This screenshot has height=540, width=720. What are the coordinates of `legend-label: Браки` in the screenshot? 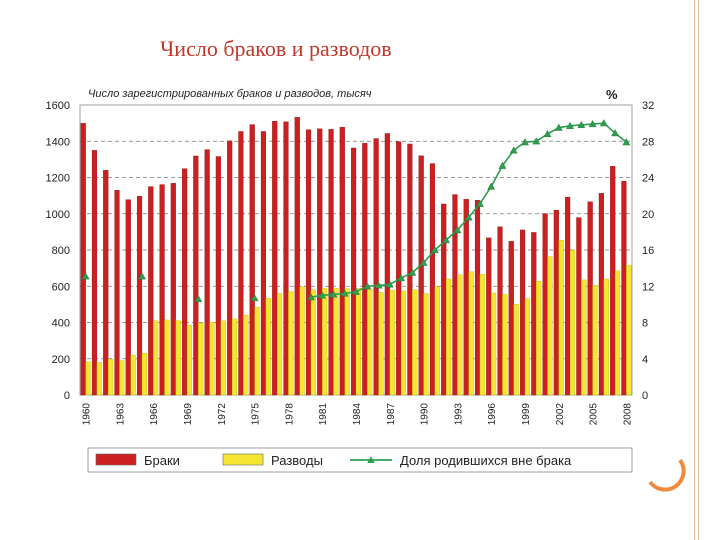 It's located at (162, 460).